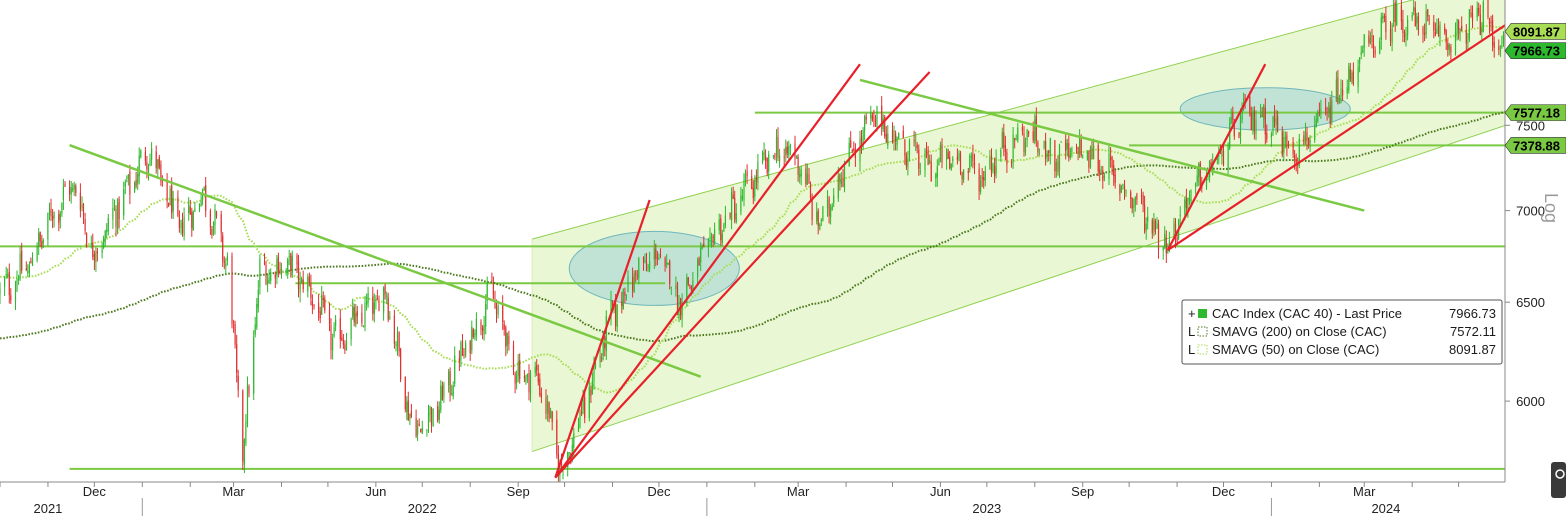 The image size is (1566, 516). What do you see at coordinates (1082, 491) in the screenshot?
I see `x-month-label: Sep` at bounding box center [1082, 491].